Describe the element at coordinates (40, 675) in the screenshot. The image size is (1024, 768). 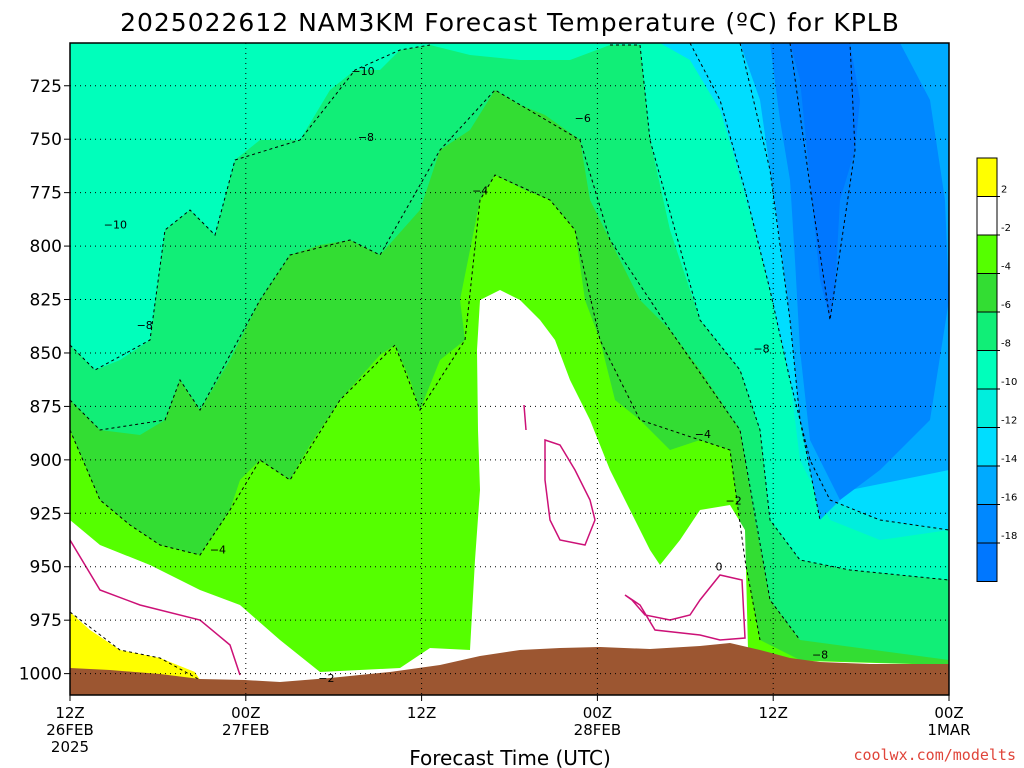
I see `y-tick-label: 1000` at that location.